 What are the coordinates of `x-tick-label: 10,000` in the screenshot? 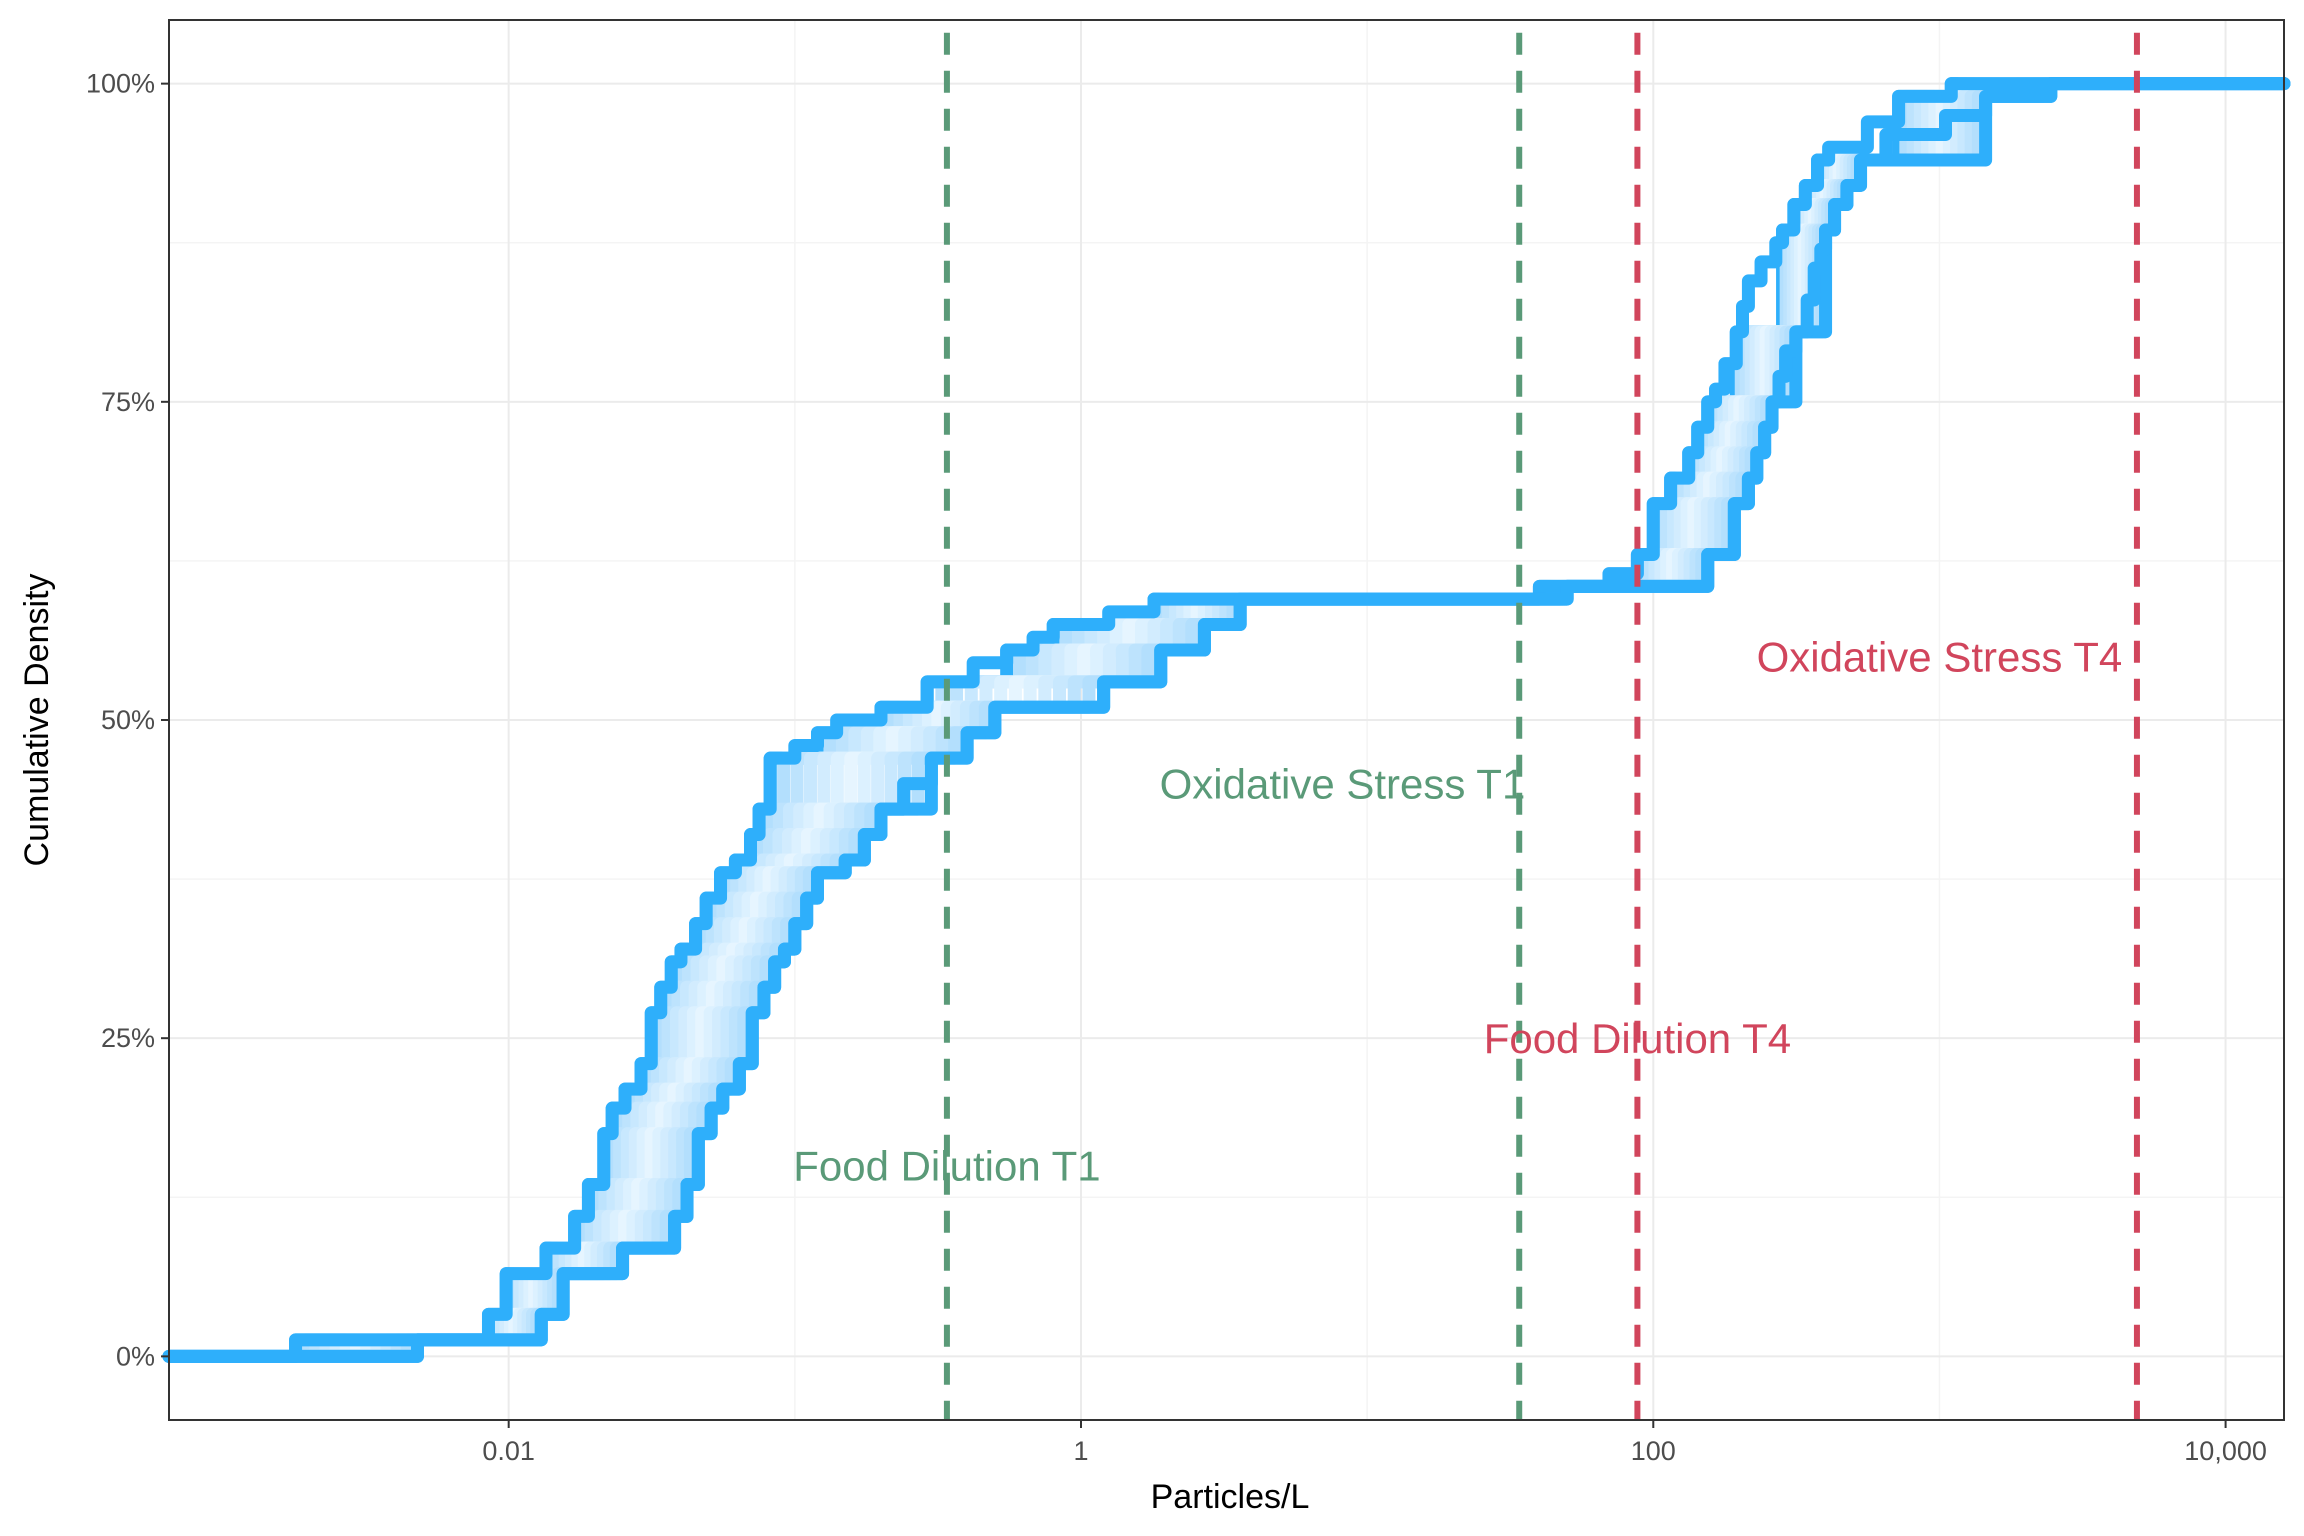 It's located at (2225, 1451).